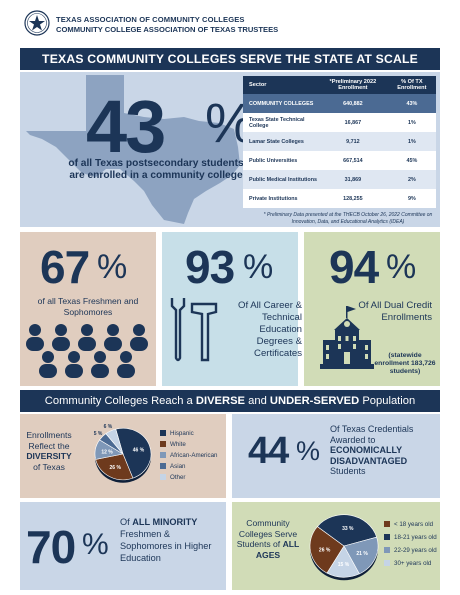 This screenshot has width=460, height=595. Describe the element at coordinates (49, 440) in the screenshot. I see `diversity-label-pre: Enrollments Reflect the` at that location.